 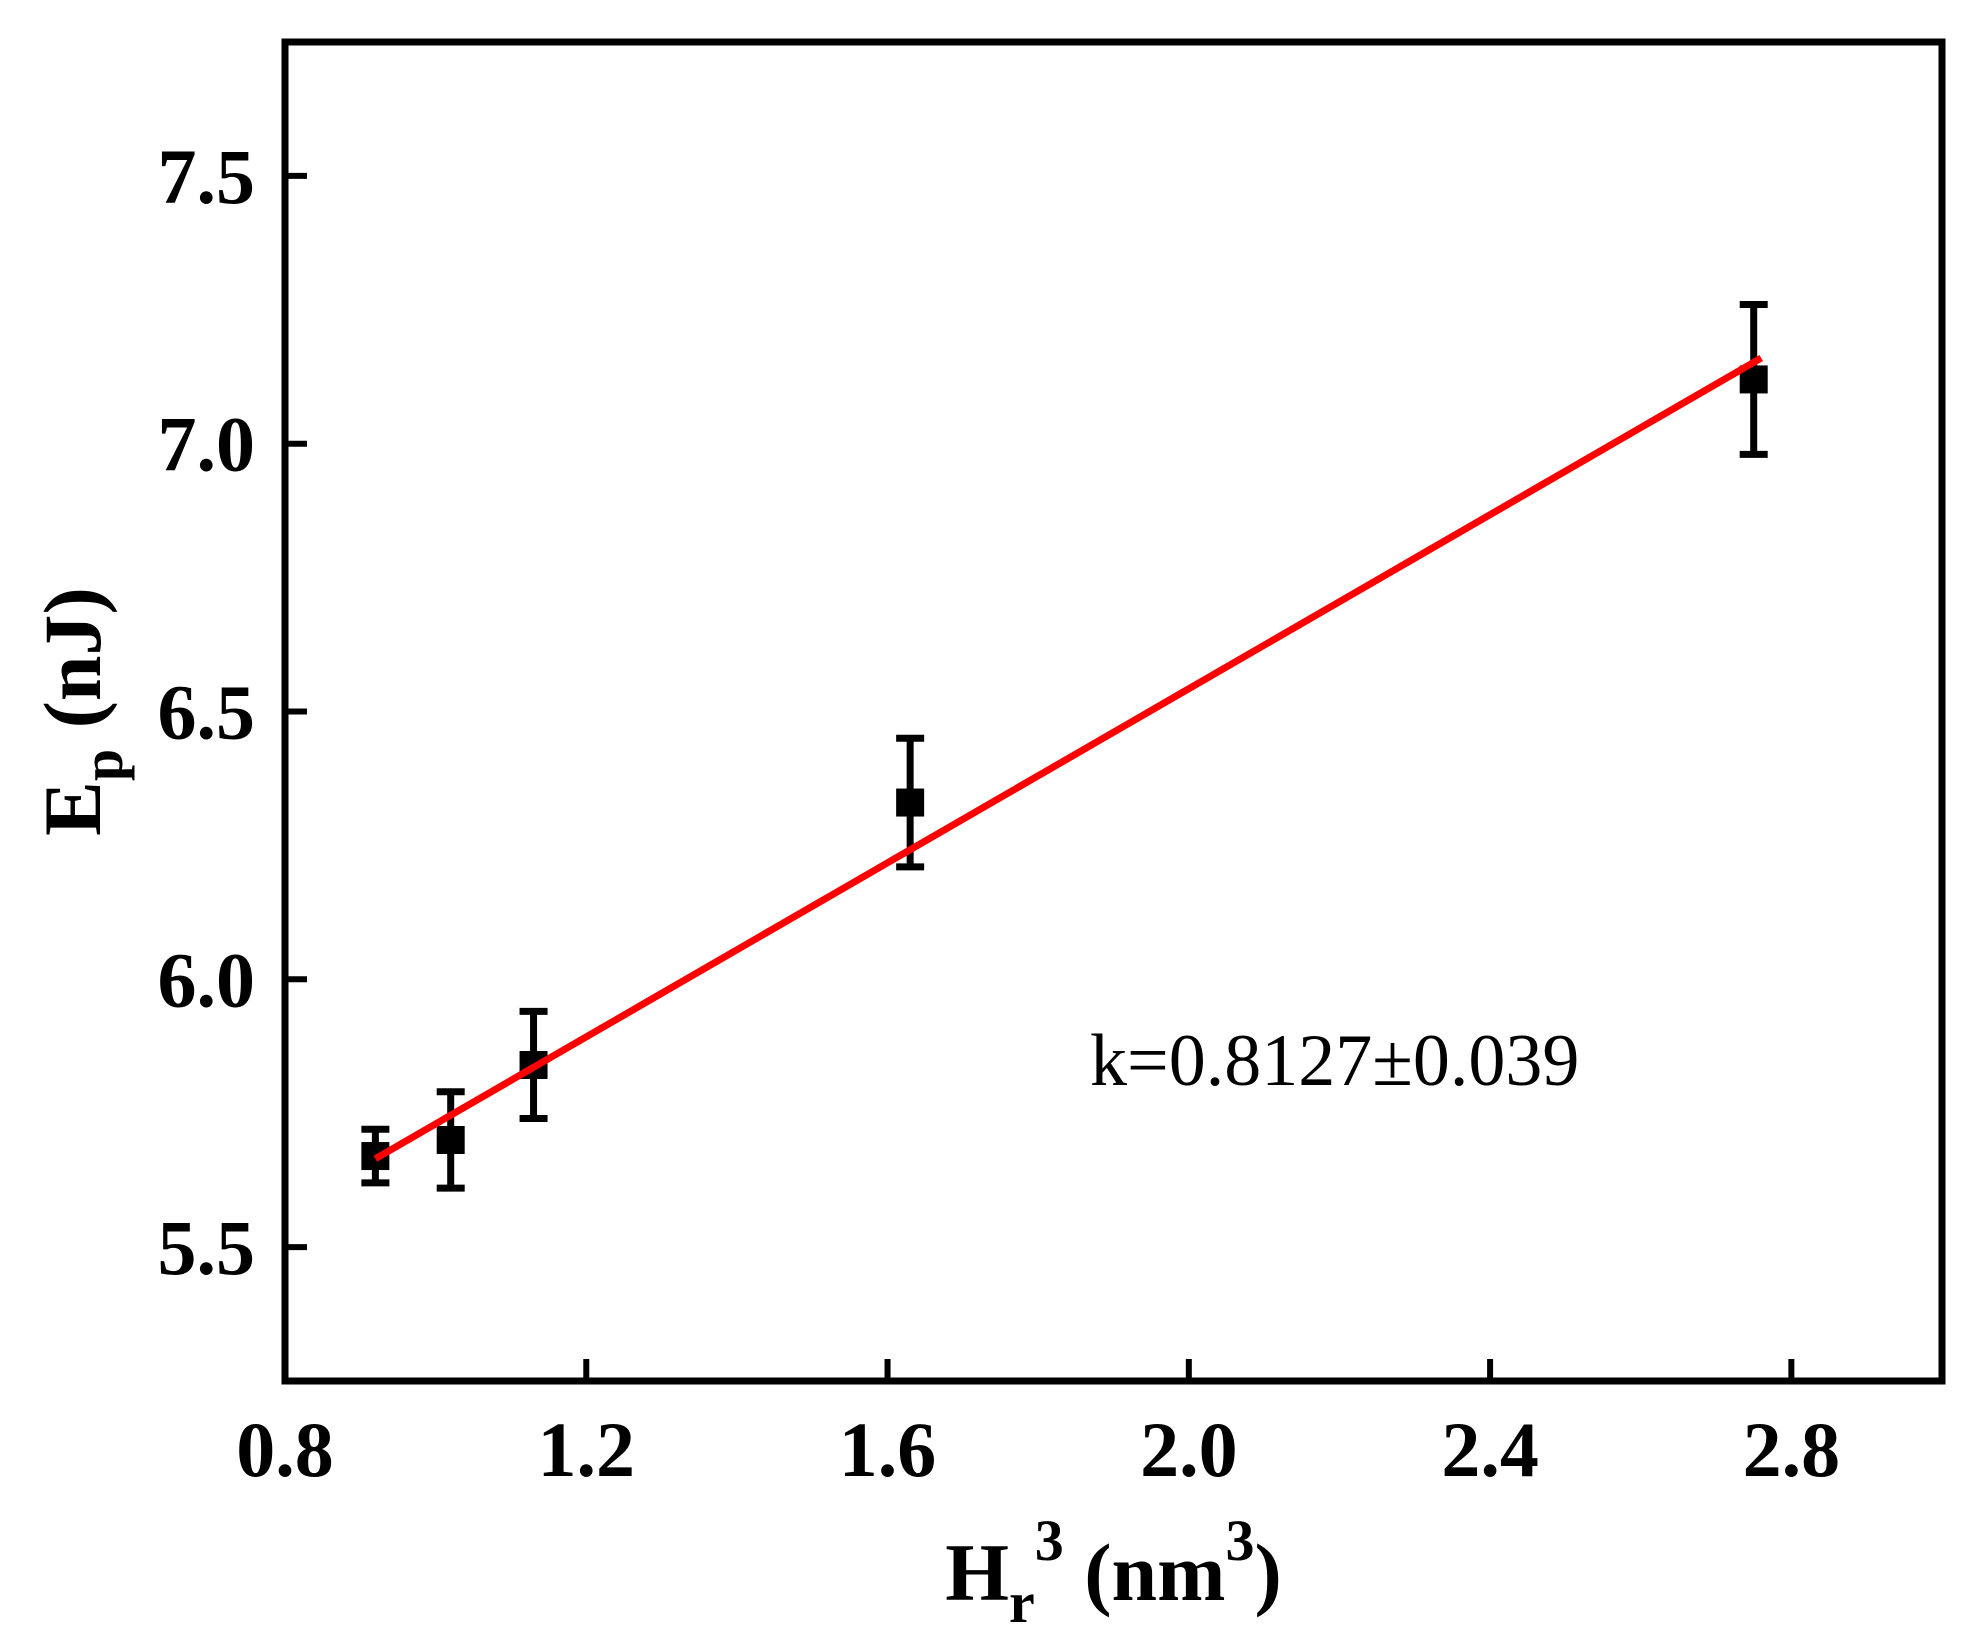 I want to click on label-part: (nm, so click(x=1145, y=1572).